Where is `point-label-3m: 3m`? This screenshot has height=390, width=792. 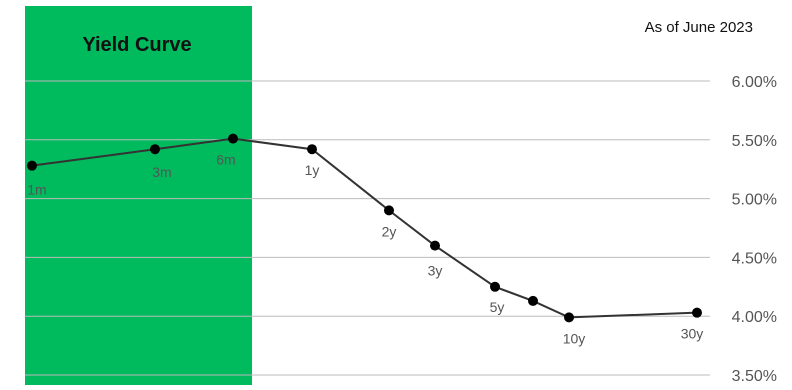
point-label-3m: 3m is located at coordinates (161, 172).